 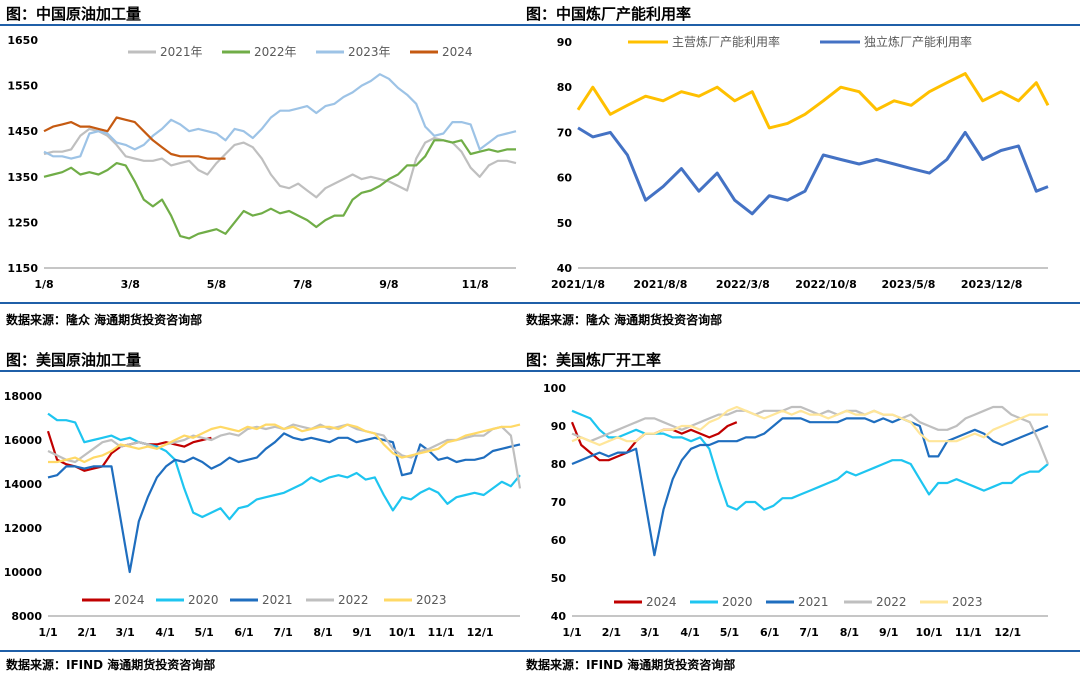 What do you see at coordinates (134, 138) in the screenshot?
I see `series-line-2024` at bounding box center [134, 138].